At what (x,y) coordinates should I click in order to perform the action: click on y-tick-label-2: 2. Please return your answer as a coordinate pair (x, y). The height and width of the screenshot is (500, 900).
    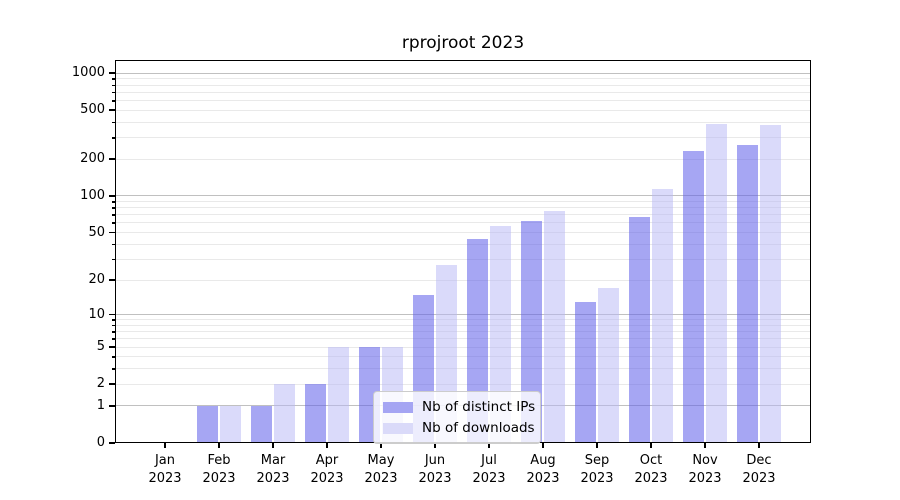
    Looking at the image, I should click on (100, 384).